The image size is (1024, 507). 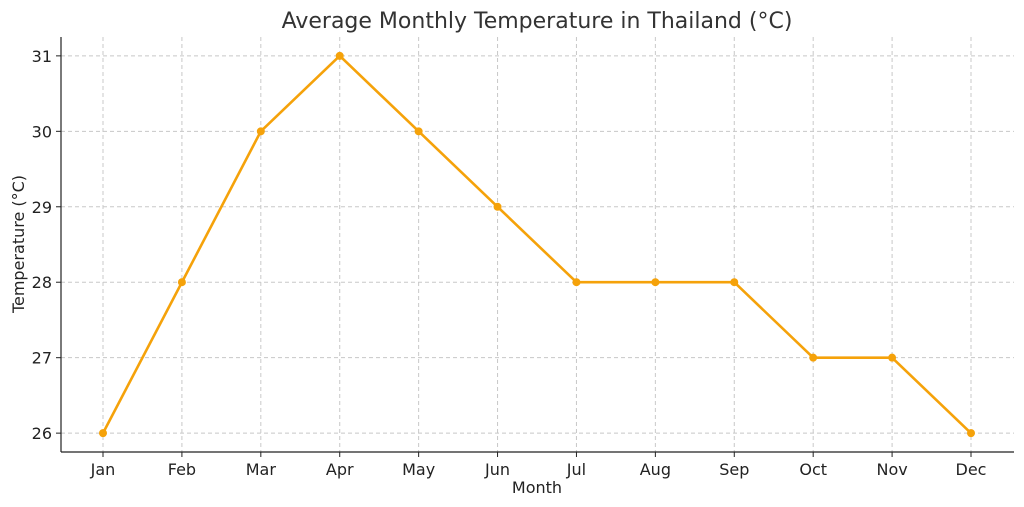 What do you see at coordinates (339, 55) in the screenshot?
I see `data-point-apr` at bounding box center [339, 55].